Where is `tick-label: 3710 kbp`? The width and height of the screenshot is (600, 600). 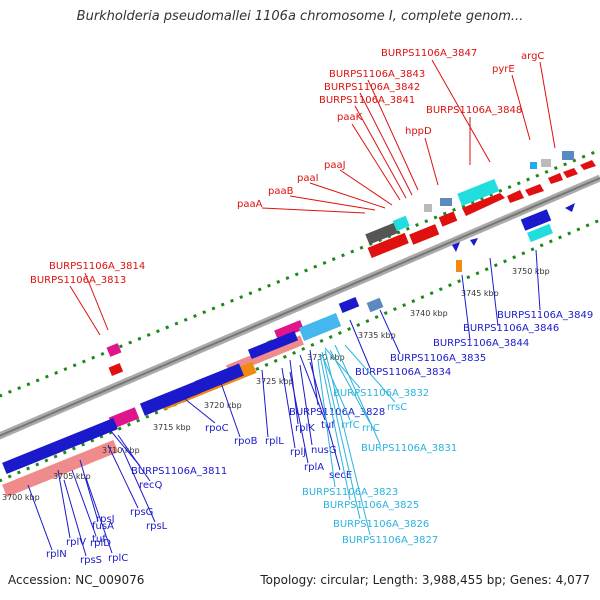
tick-label: 3710 kbp is located at coordinates (121, 450).